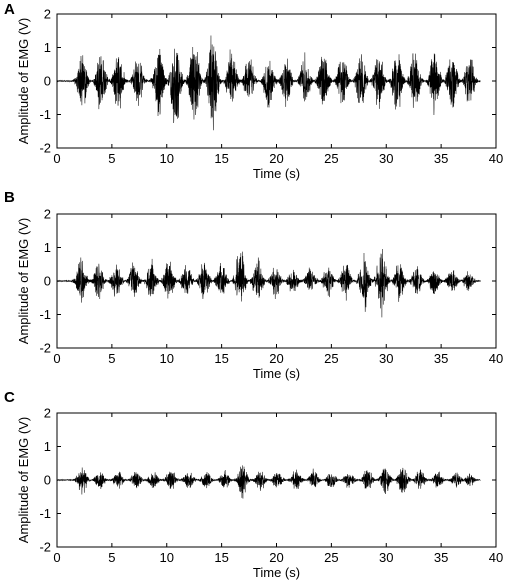  What do you see at coordinates (9, 397) in the screenshot?
I see `panel-label: C` at bounding box center [9, 397].